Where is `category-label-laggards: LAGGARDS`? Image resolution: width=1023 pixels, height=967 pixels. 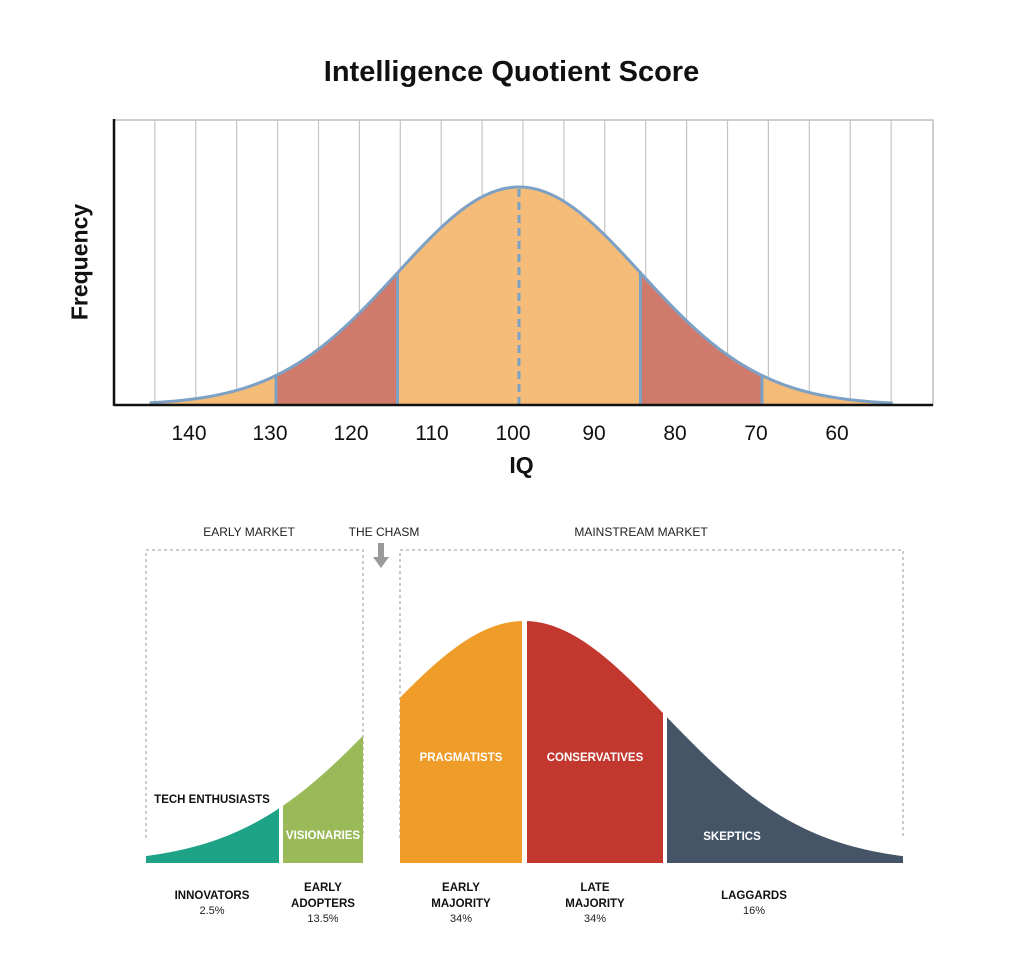
category-label-laggards: LAGGARDS is located at coordinates (754, 896).